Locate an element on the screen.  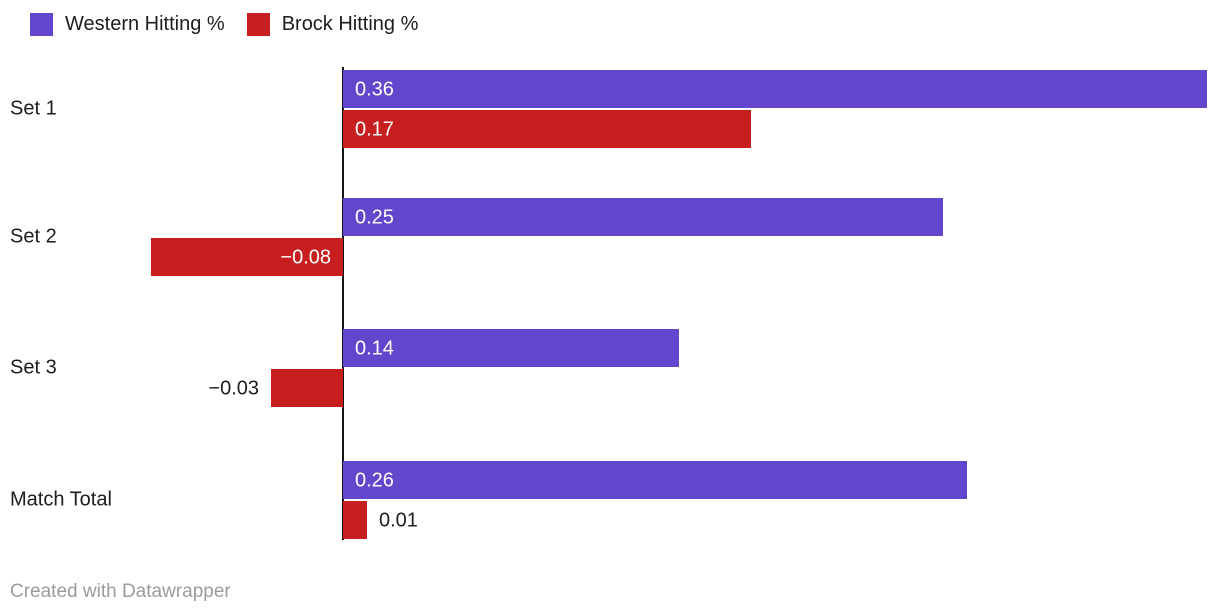
legend: Western Hitting % Brock Hitting % is located at coordinates (224, 24).